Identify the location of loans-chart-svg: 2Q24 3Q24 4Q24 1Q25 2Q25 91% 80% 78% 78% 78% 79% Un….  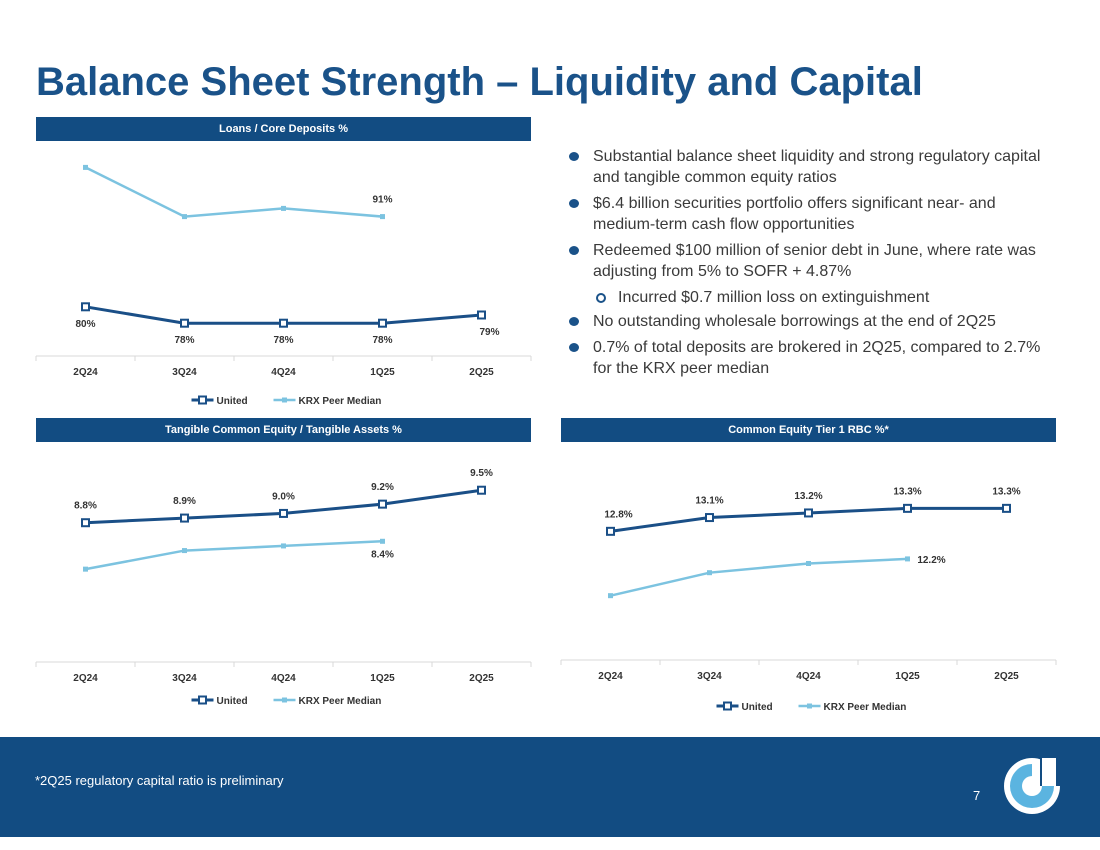
(283, 285).